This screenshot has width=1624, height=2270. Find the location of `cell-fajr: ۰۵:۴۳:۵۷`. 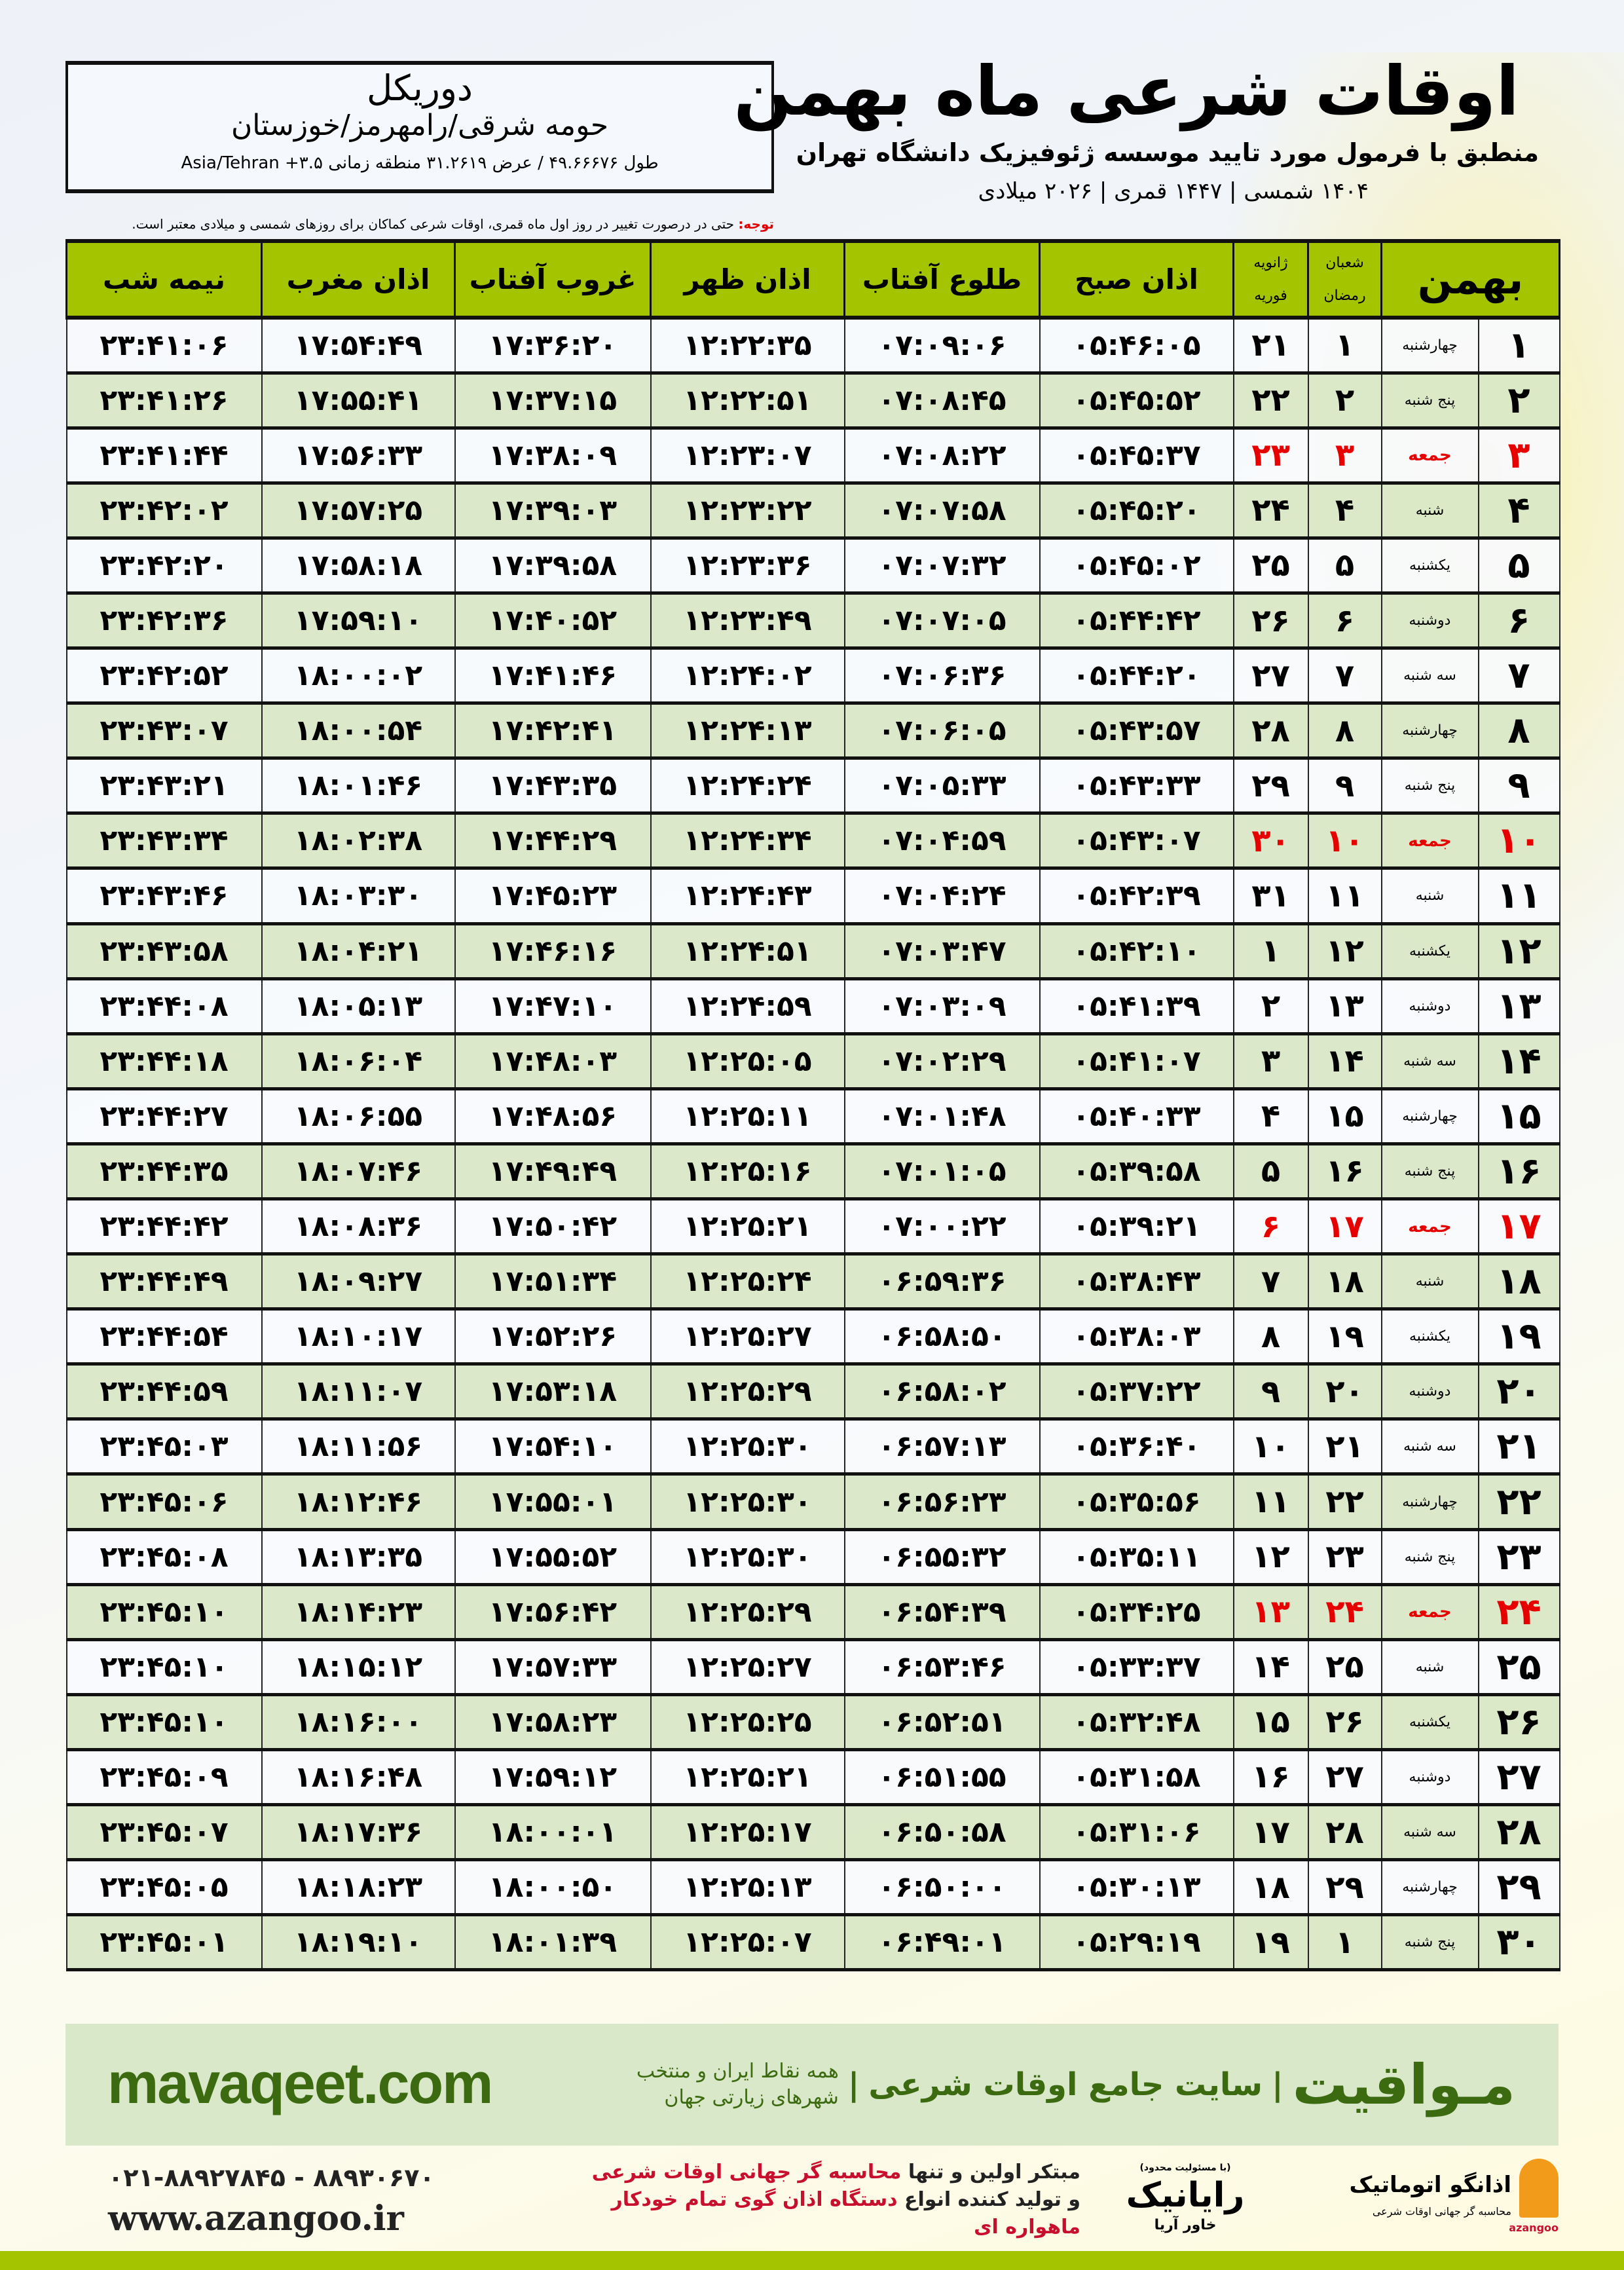

cell-fajr: ۰۵:۴۳:۵۷ is located at coordinates (1136, 731).